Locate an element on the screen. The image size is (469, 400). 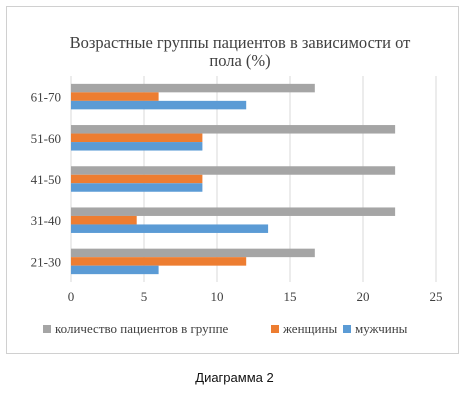
x-tick-label-0: 0 is located at coordinates (71, 296).